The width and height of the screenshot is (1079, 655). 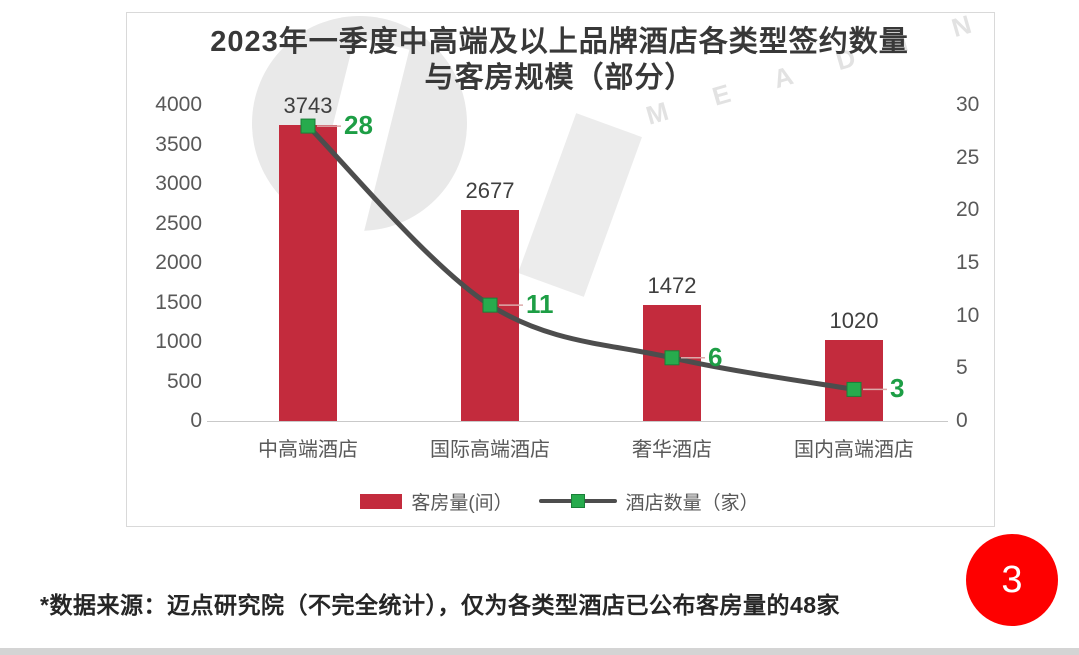 What do you see at coordinates (962, 368) in the screenshot?
I see `right-axis-tick: 5` at bounding box center [962, 368].